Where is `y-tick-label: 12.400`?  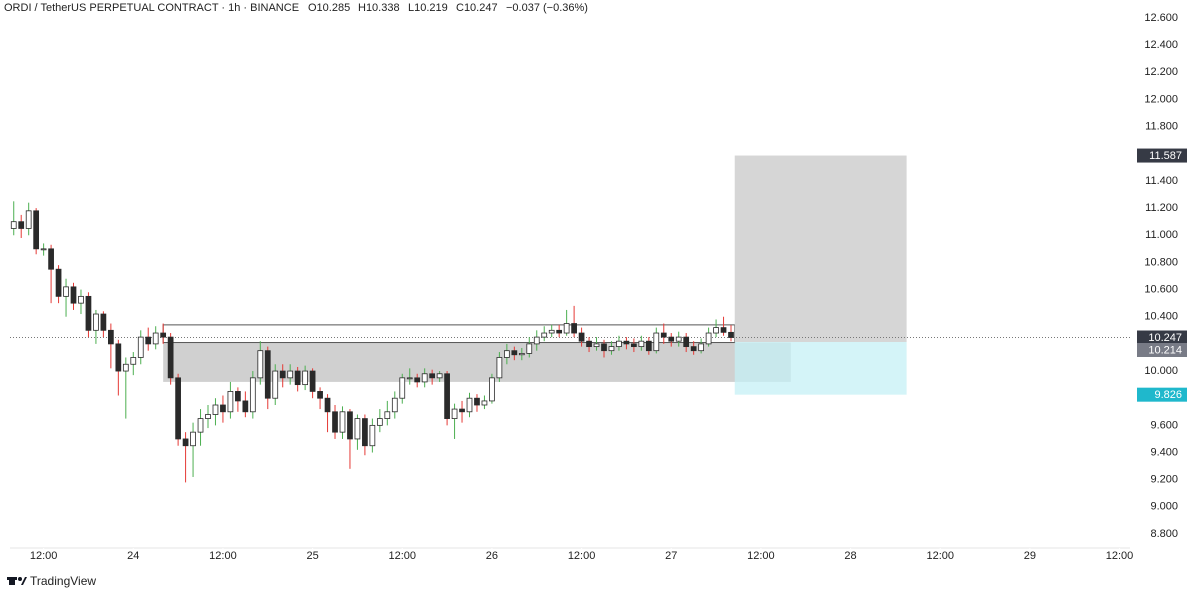 y-tick-label: 12.400 is located at coordinates (1161, 45).